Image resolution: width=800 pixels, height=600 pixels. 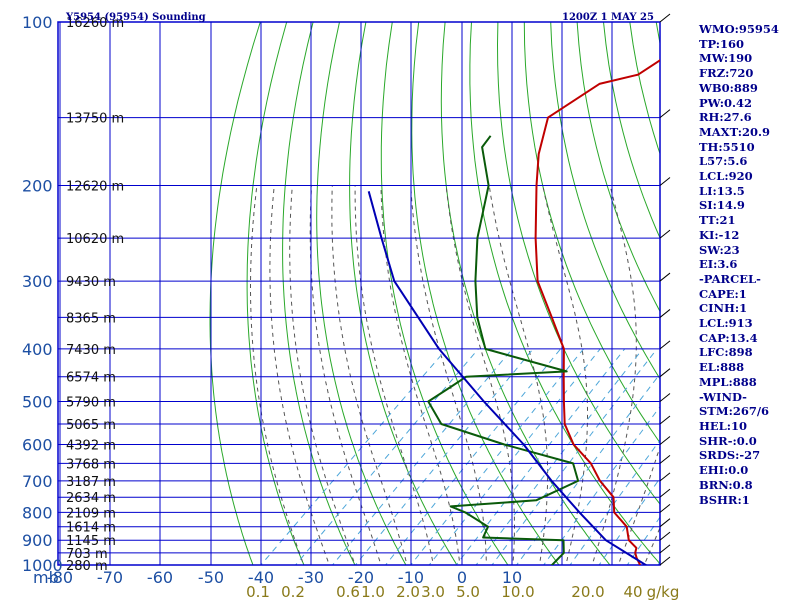 I want to click on wind-barbs, so click(x=665, y=289).